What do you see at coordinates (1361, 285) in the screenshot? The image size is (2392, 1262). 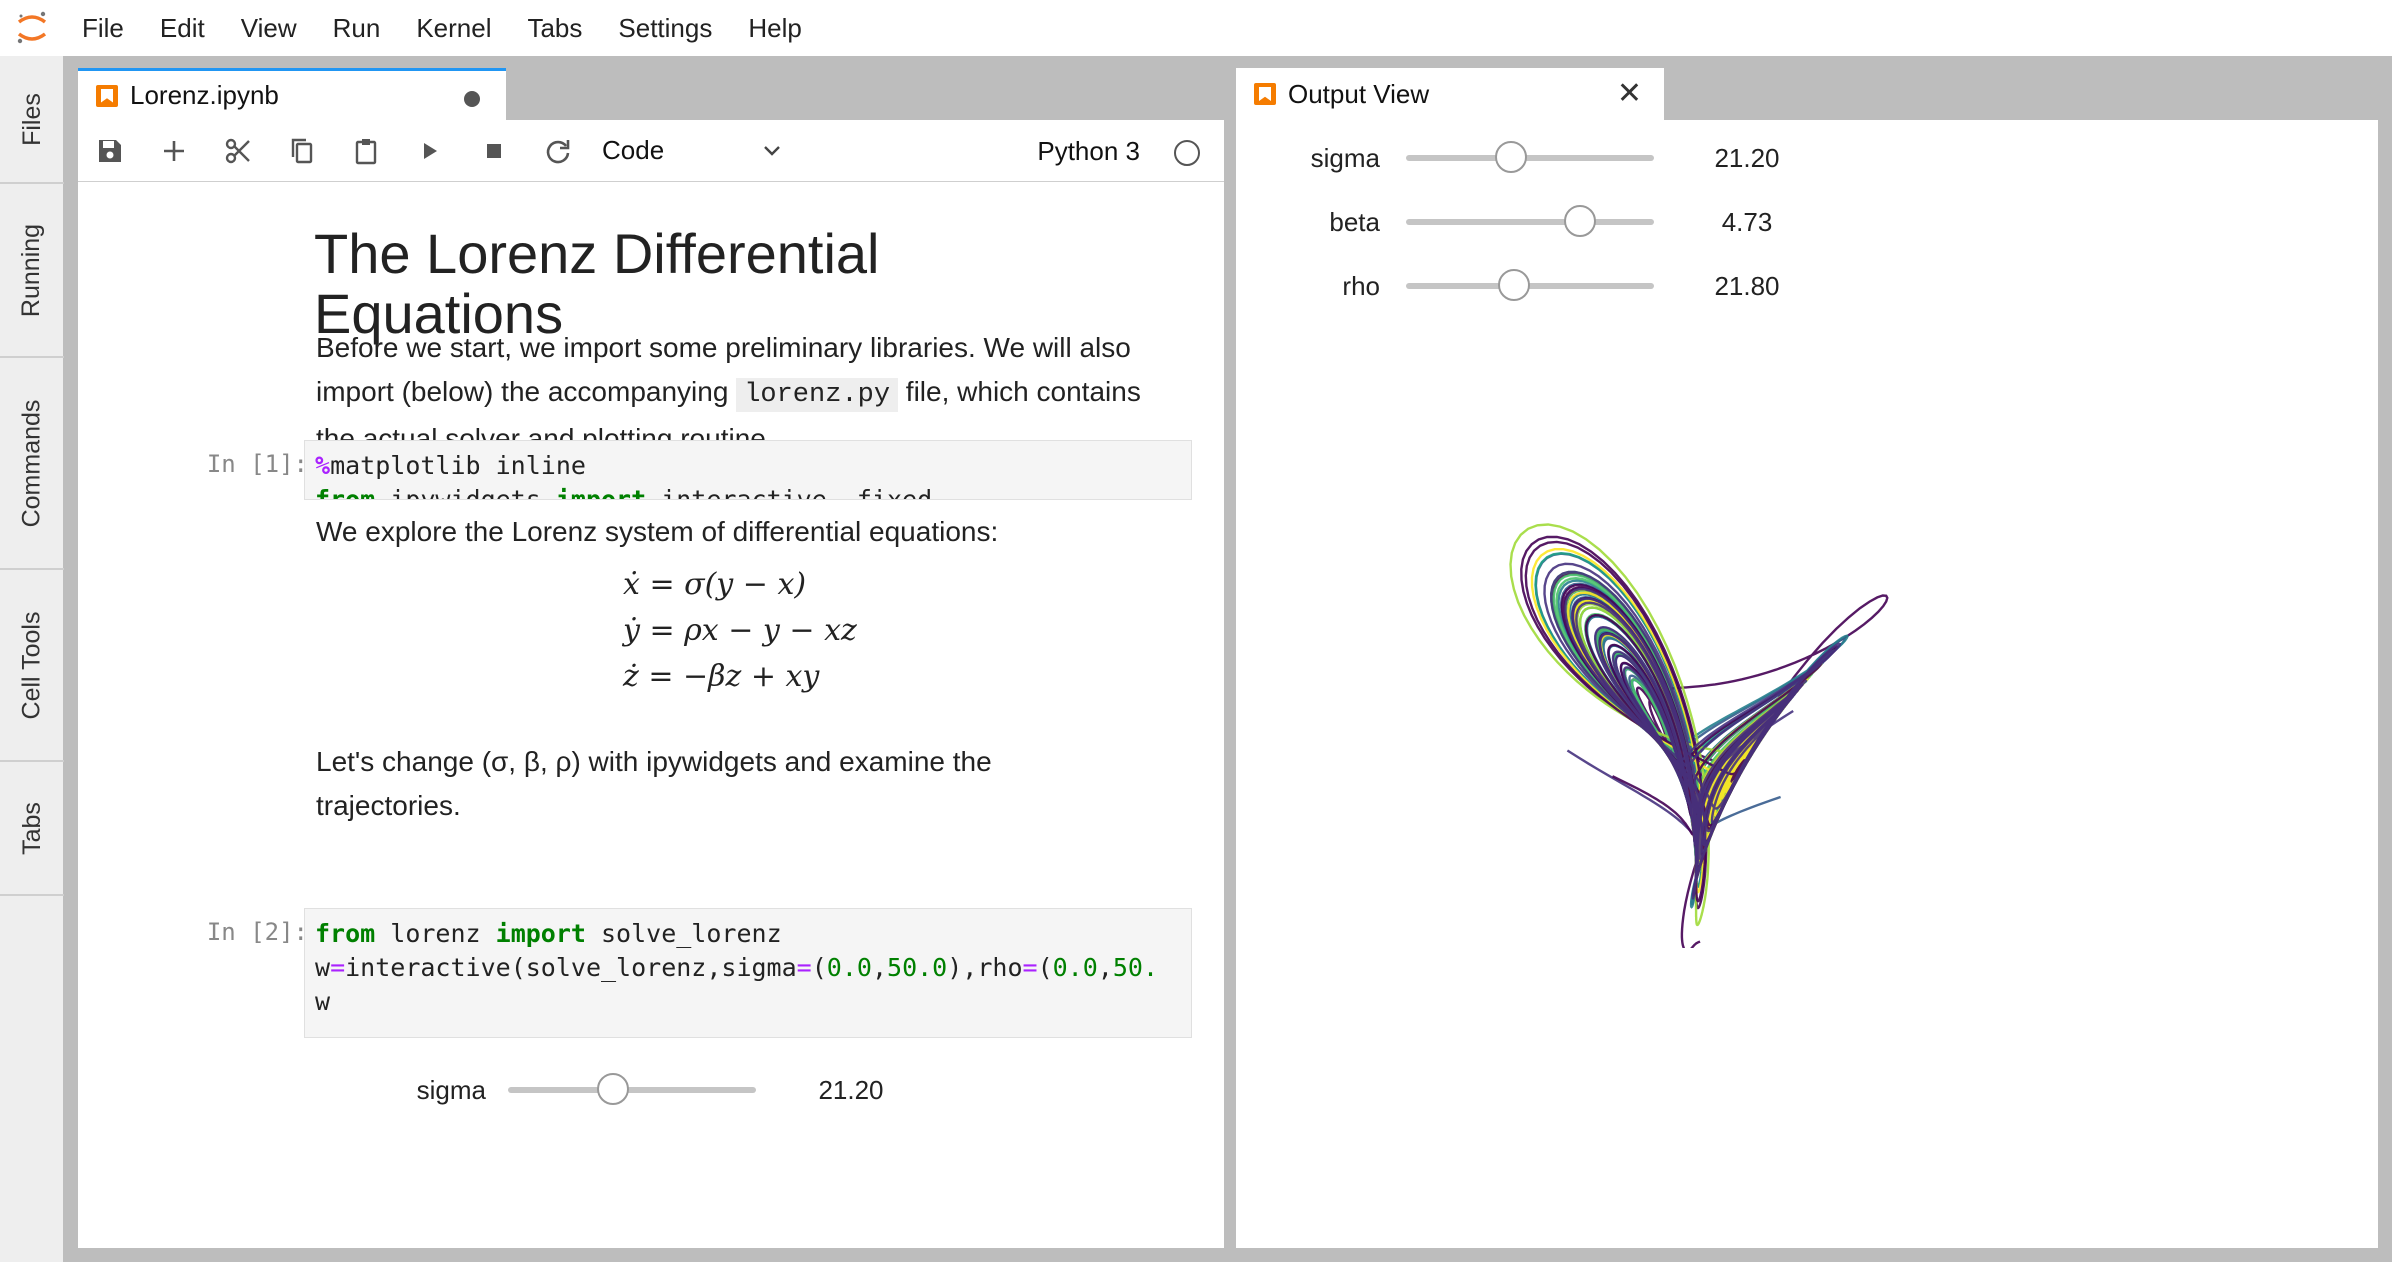 I see `slider-label: rho` at bounding box center [1361, 285].